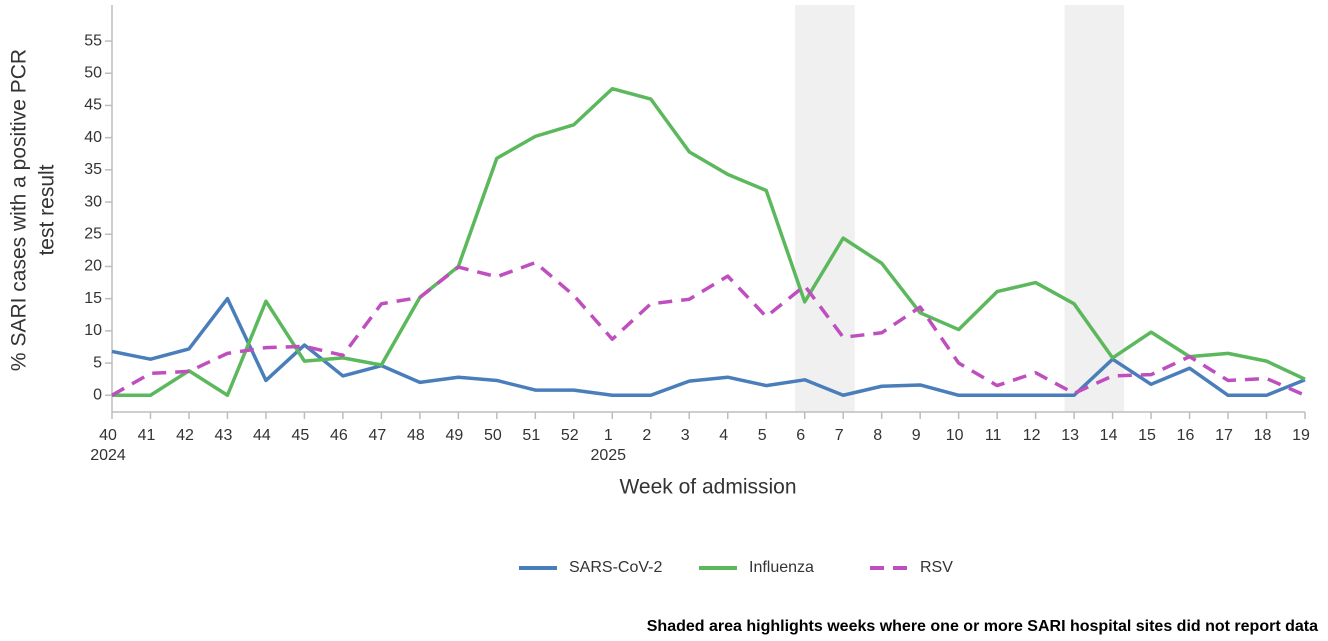 The image size is (1328, 641). I want to click on y-axis-label: % SARI cases with a positive PCR, so click(19, 210).